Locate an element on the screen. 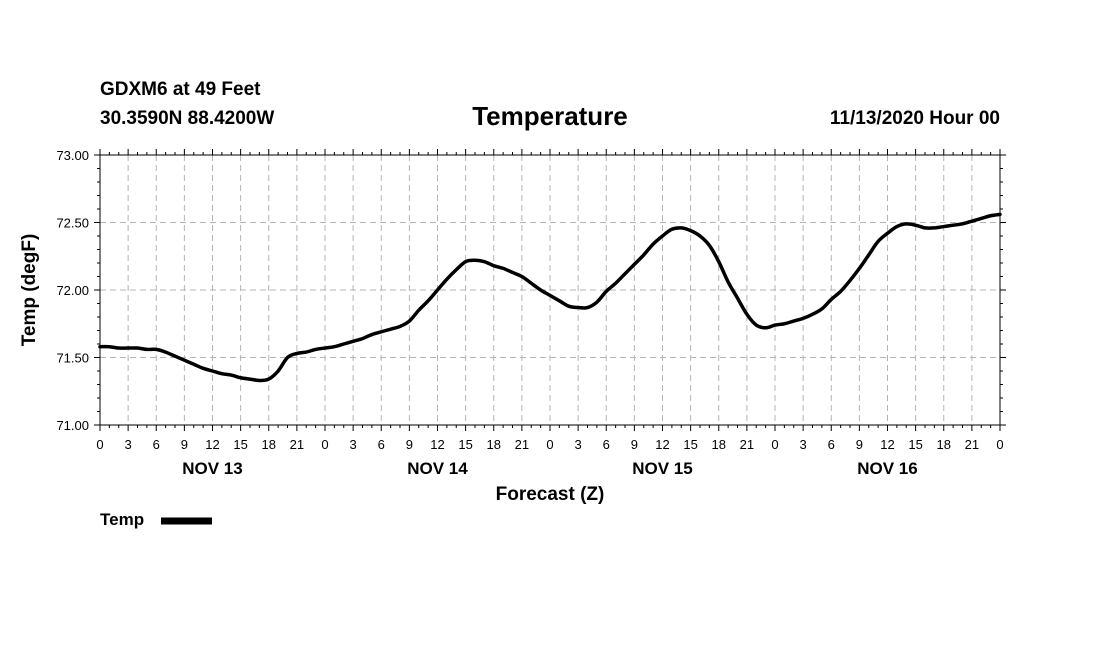 The width and height of the screenshot is (1100, 650). y-tick-label: 72.00 is located at coordinates (72, 290).